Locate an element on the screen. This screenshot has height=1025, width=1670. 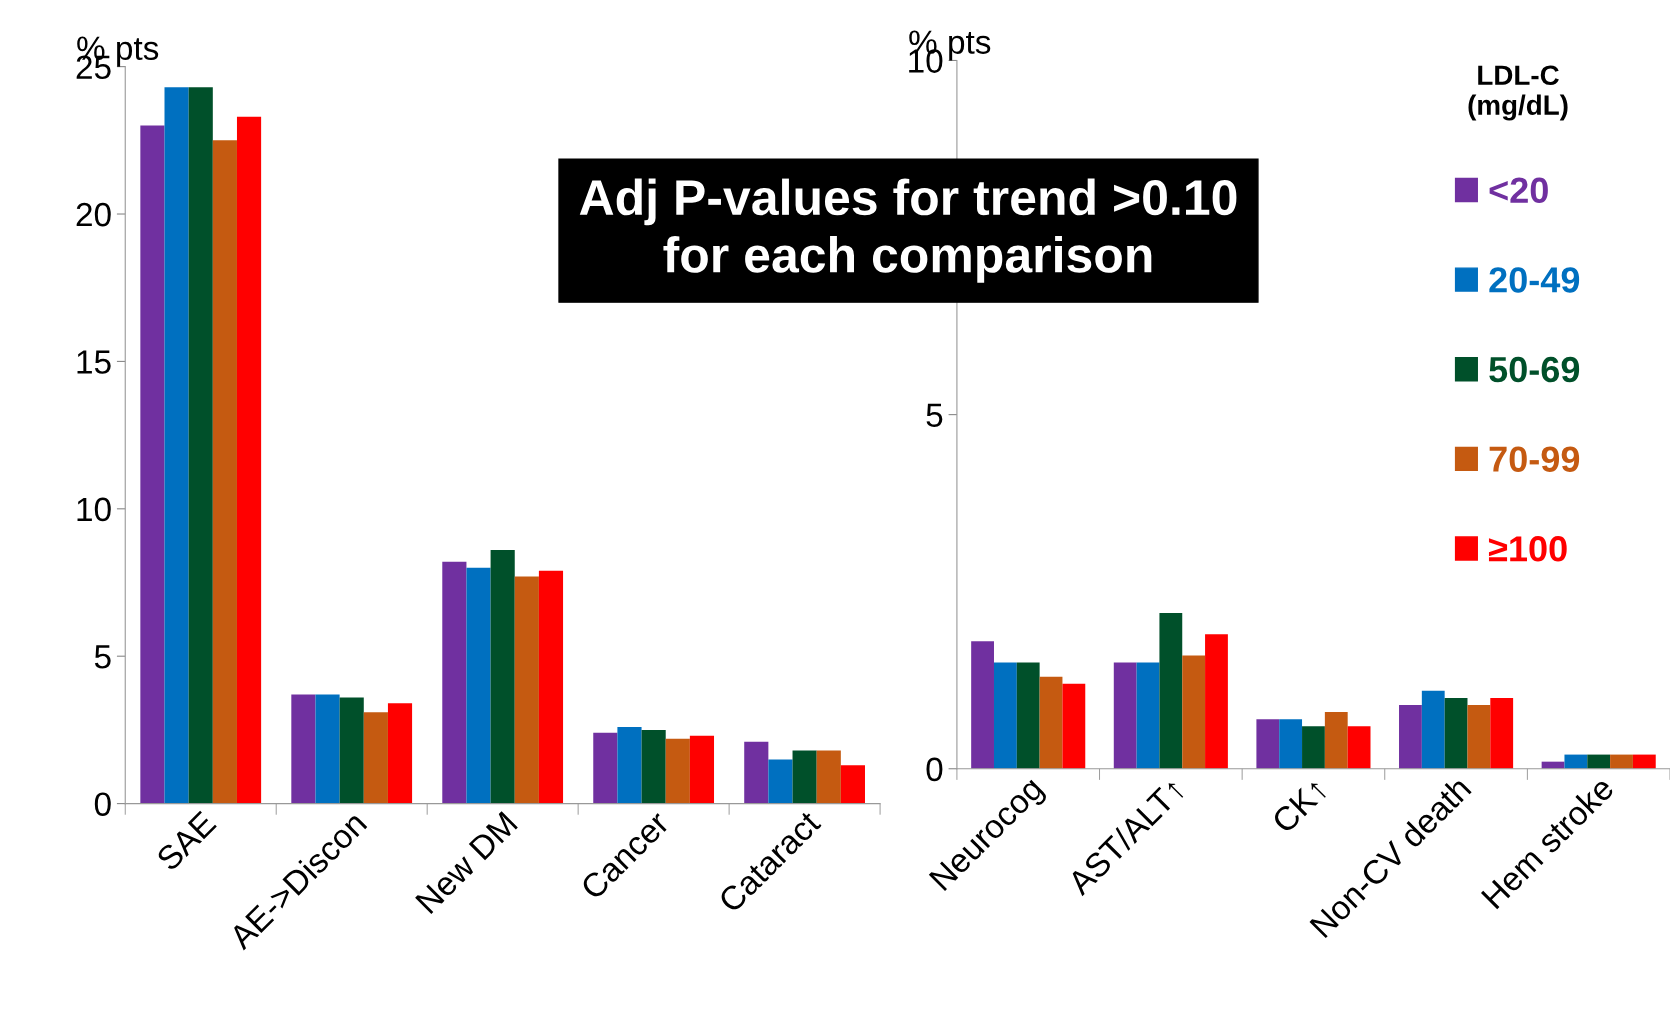
annotation: Adj P-values for trend >0.10 for each comparison is located at coordinates (908, 230).